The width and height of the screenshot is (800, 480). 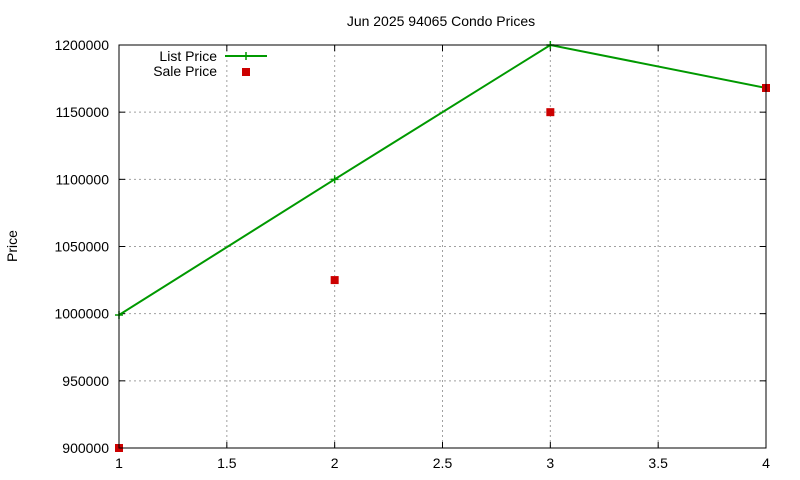 I want to click on x-tick-label: 1.5, so click(x=227, y=463).